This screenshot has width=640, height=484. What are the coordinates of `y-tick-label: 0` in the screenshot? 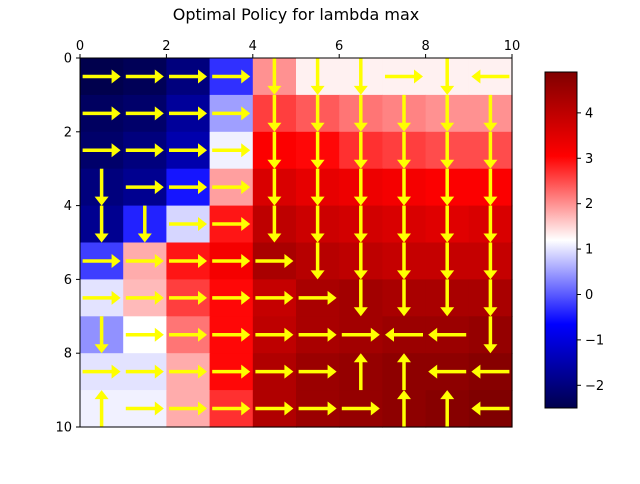 It's located at (68, 59).